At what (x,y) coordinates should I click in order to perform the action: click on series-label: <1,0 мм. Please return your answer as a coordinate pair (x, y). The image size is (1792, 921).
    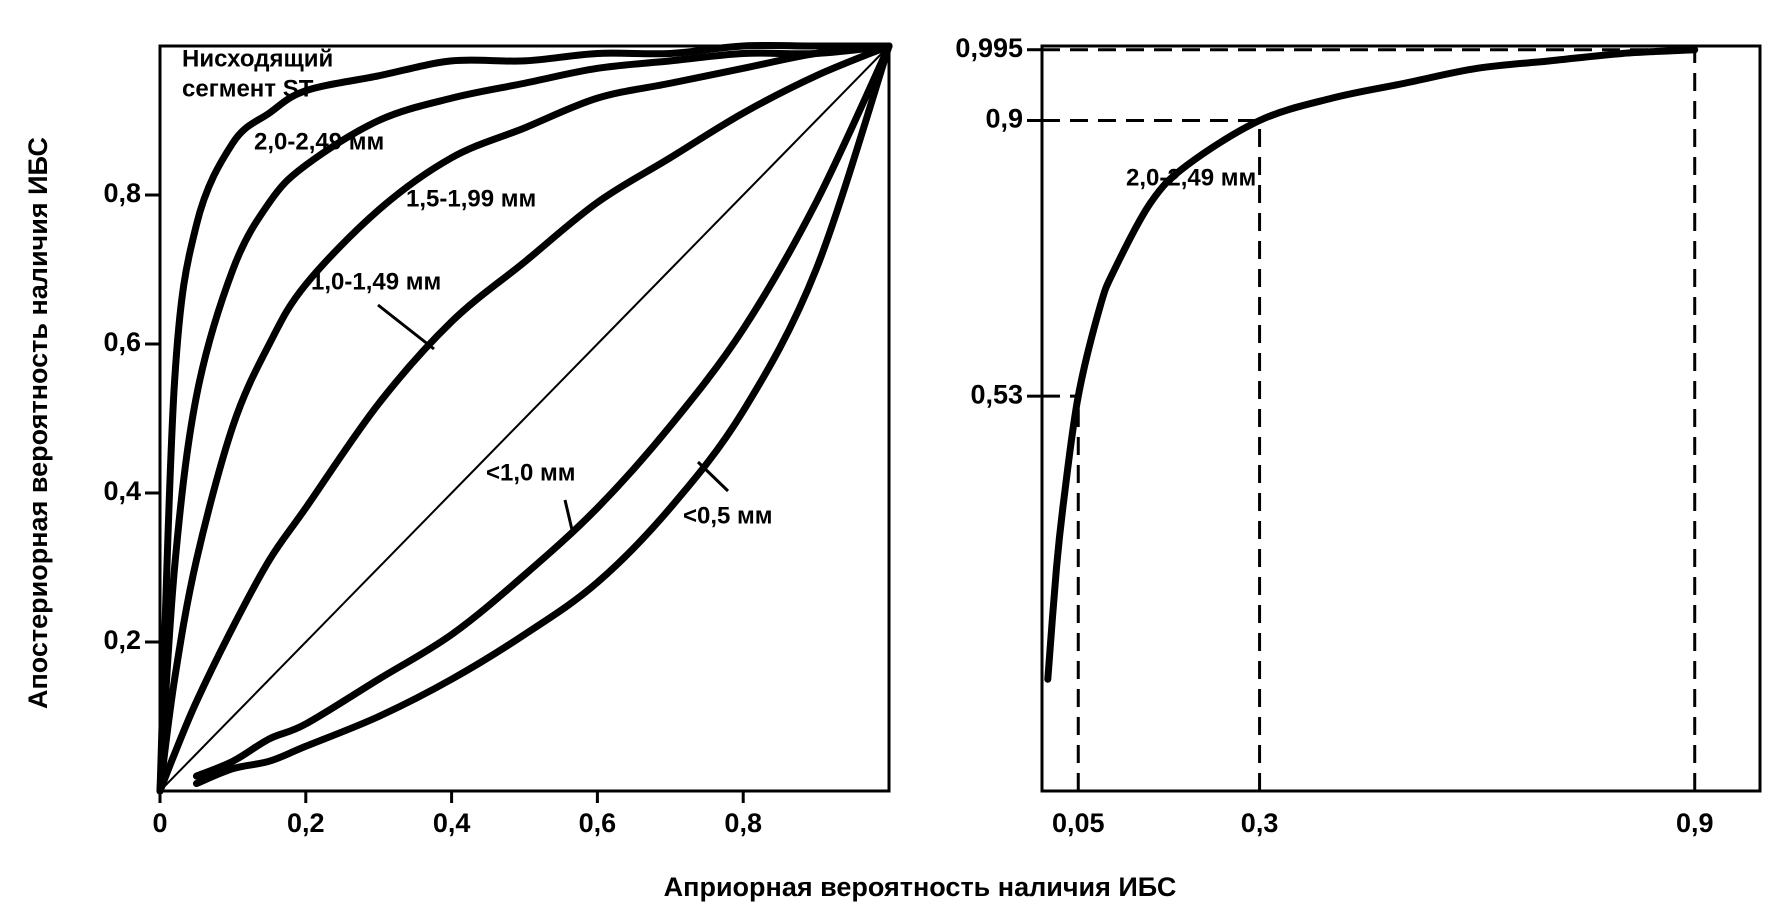
    Looking at the image, I should click on (531, 472).